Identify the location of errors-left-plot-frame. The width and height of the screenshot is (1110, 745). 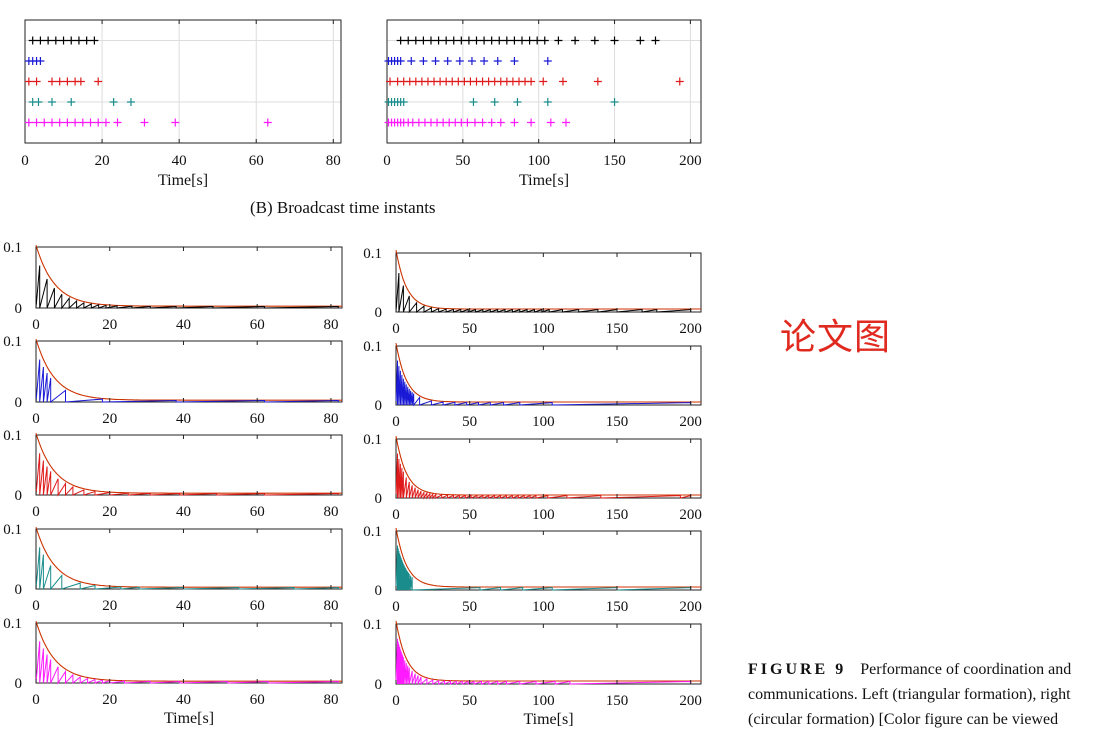
(189, 653).